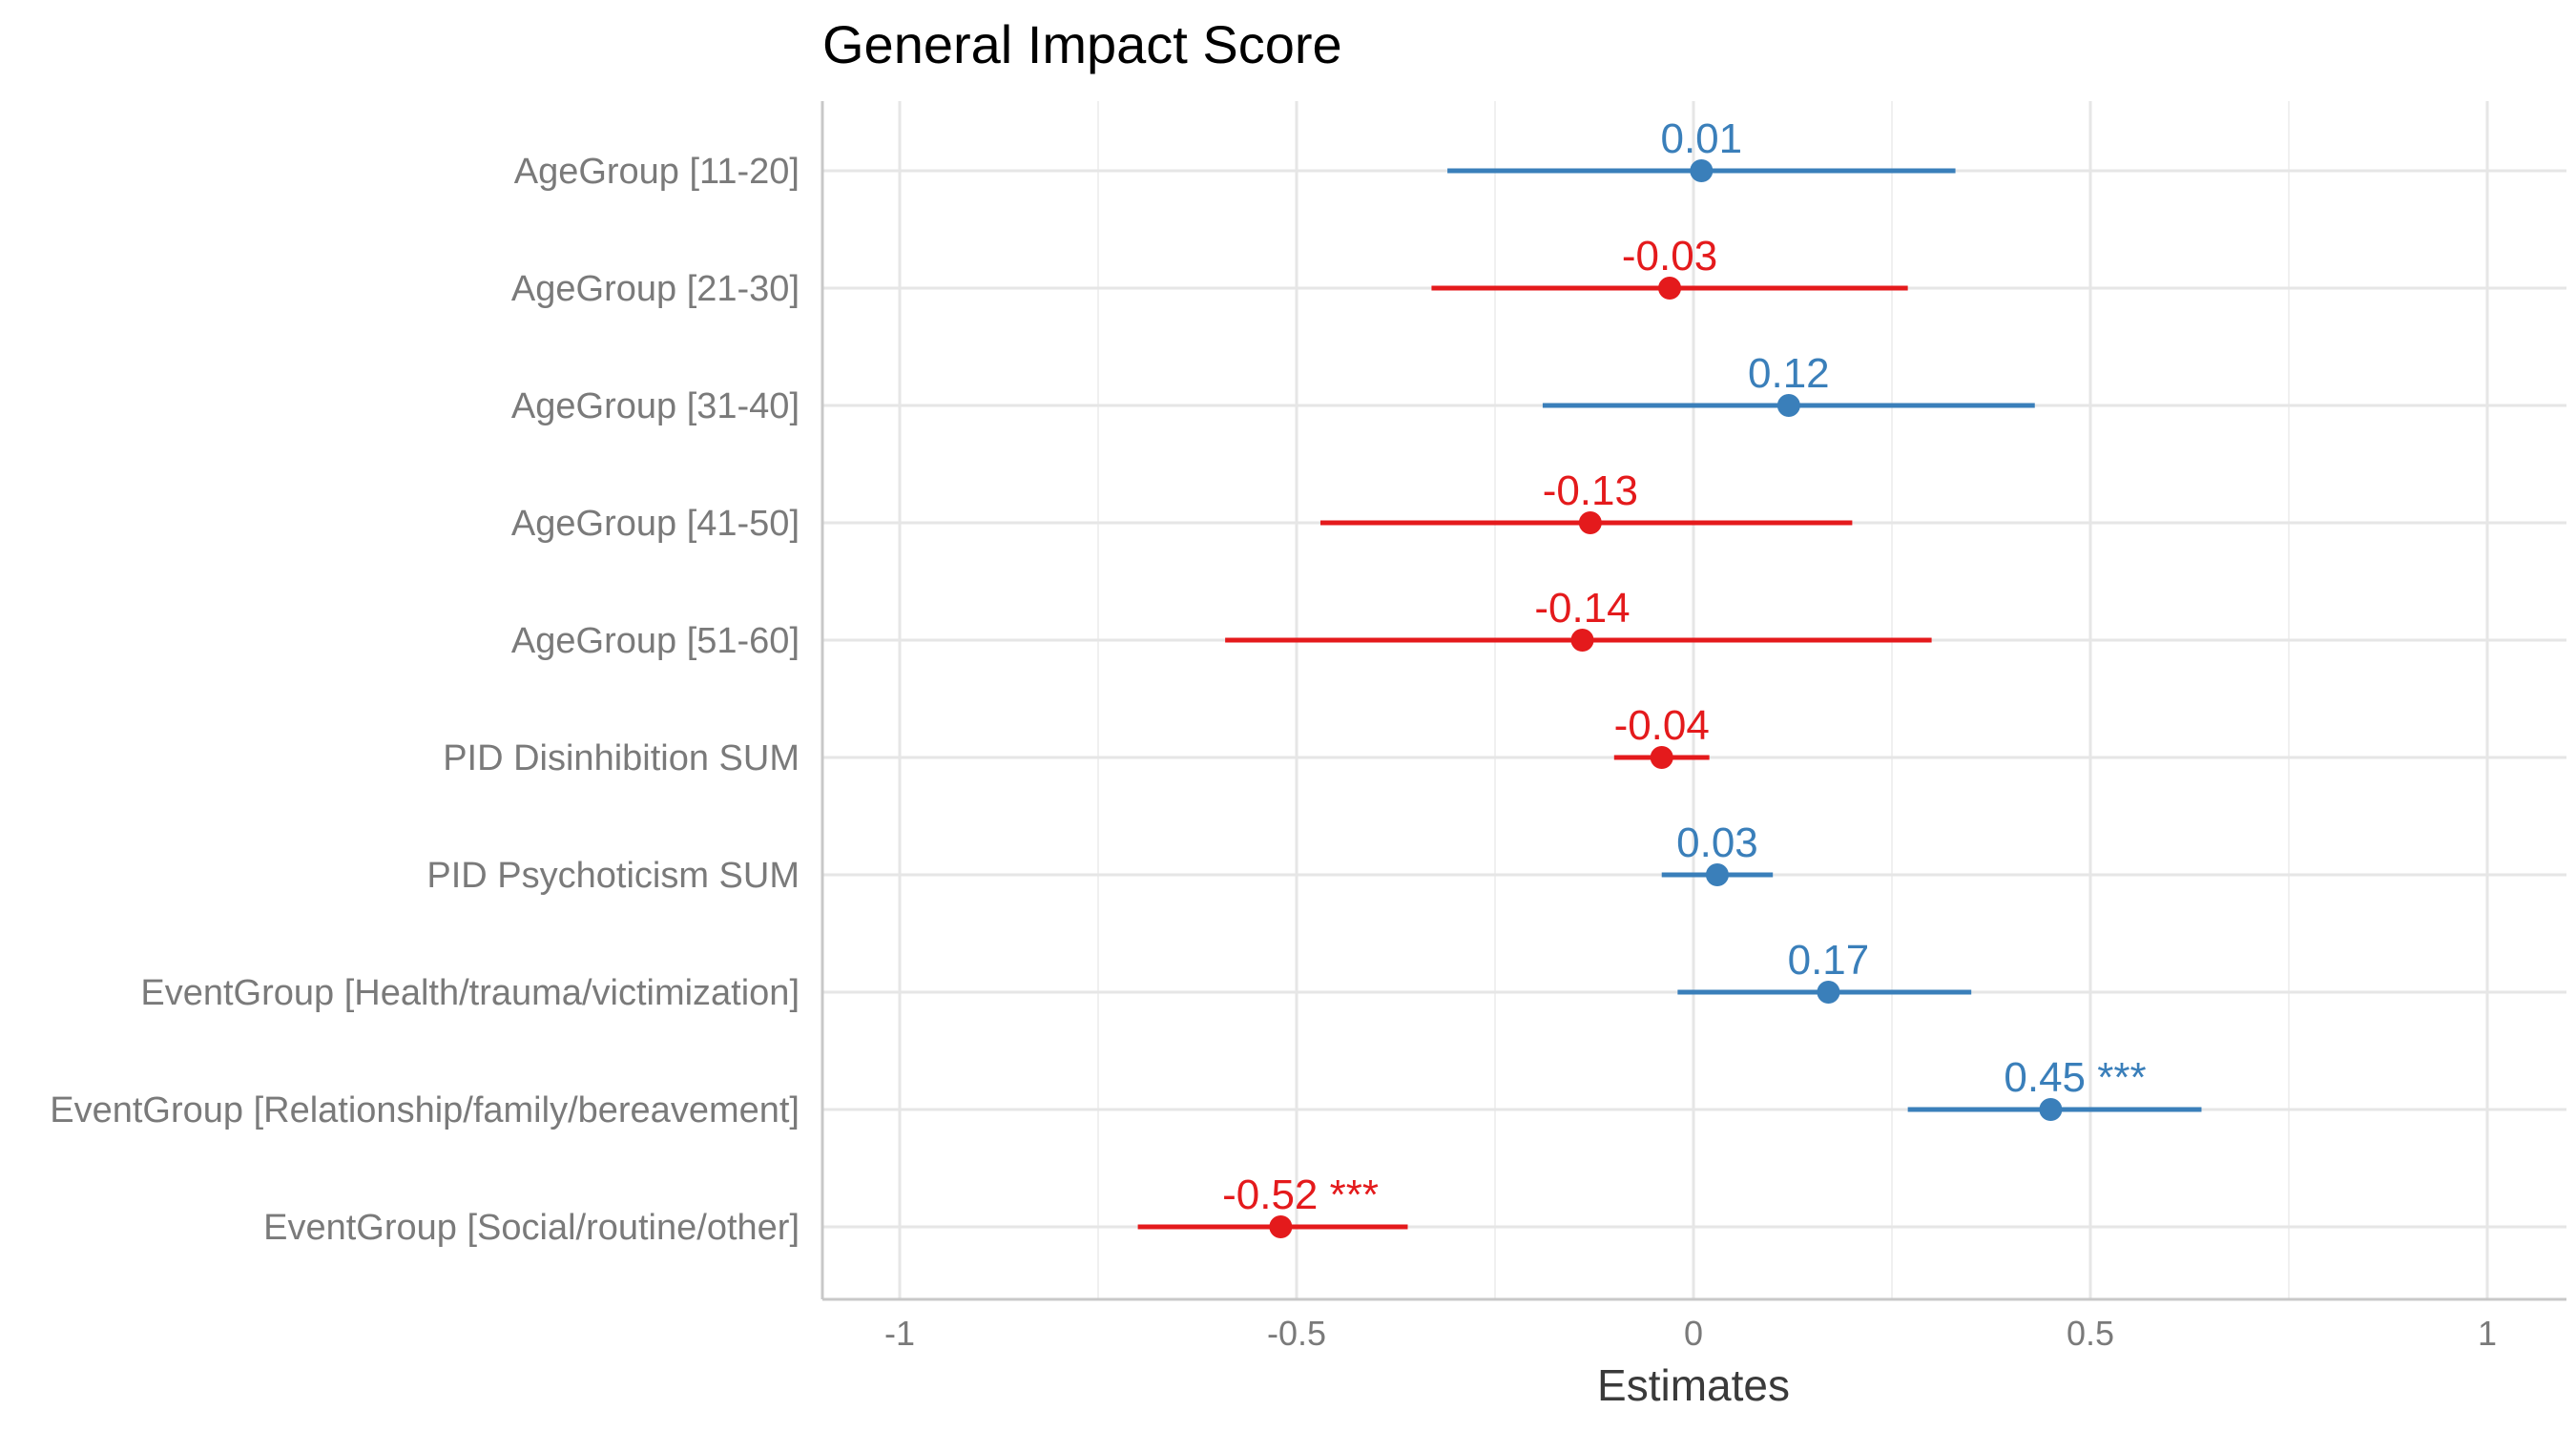 Image resolution: width=2576 pixels, height=1431 pixels. Describe the element at coordinates (1701, 138) in the screenshot. I see `estimate-label: 0.01` at that location.